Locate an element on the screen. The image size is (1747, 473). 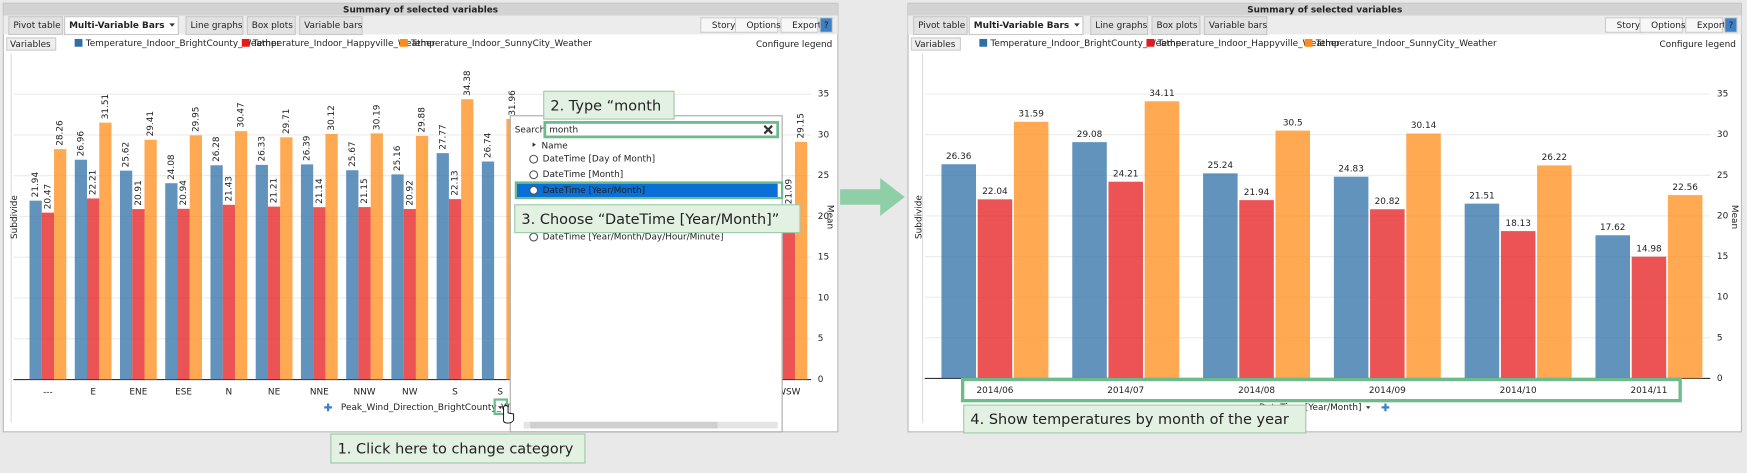
value-label: 26.36 is located at coordinates (959, 157).